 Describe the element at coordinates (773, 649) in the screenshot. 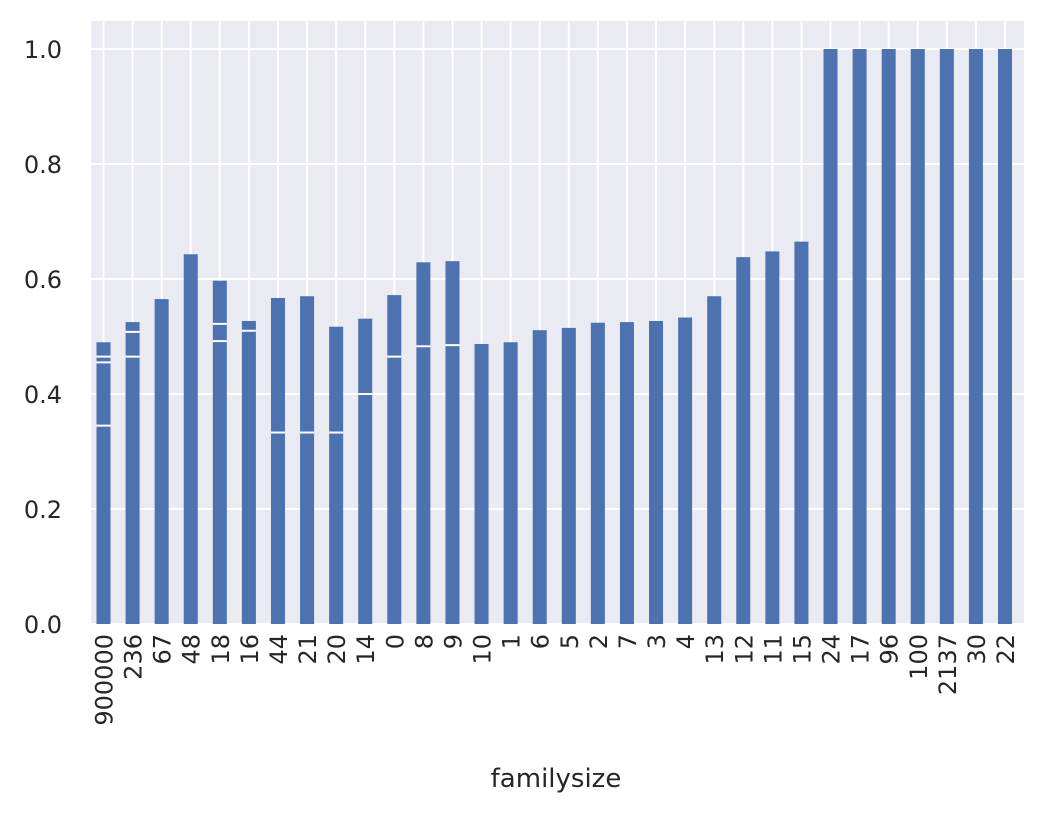

I see `x-tick-label: 11` at that location.